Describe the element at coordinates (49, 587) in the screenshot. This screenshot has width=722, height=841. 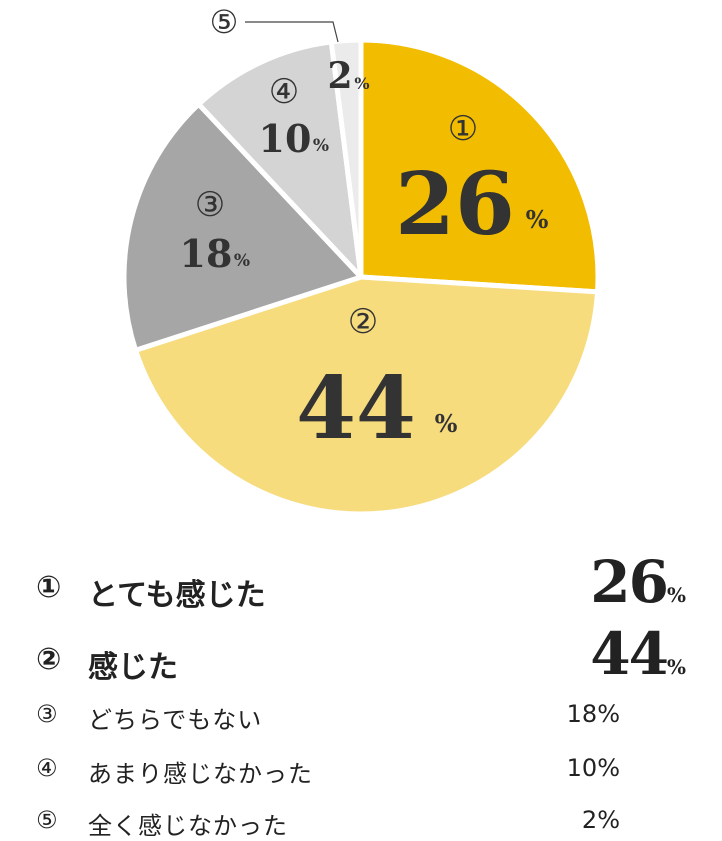
I see `legend-marker: ①` at that location.